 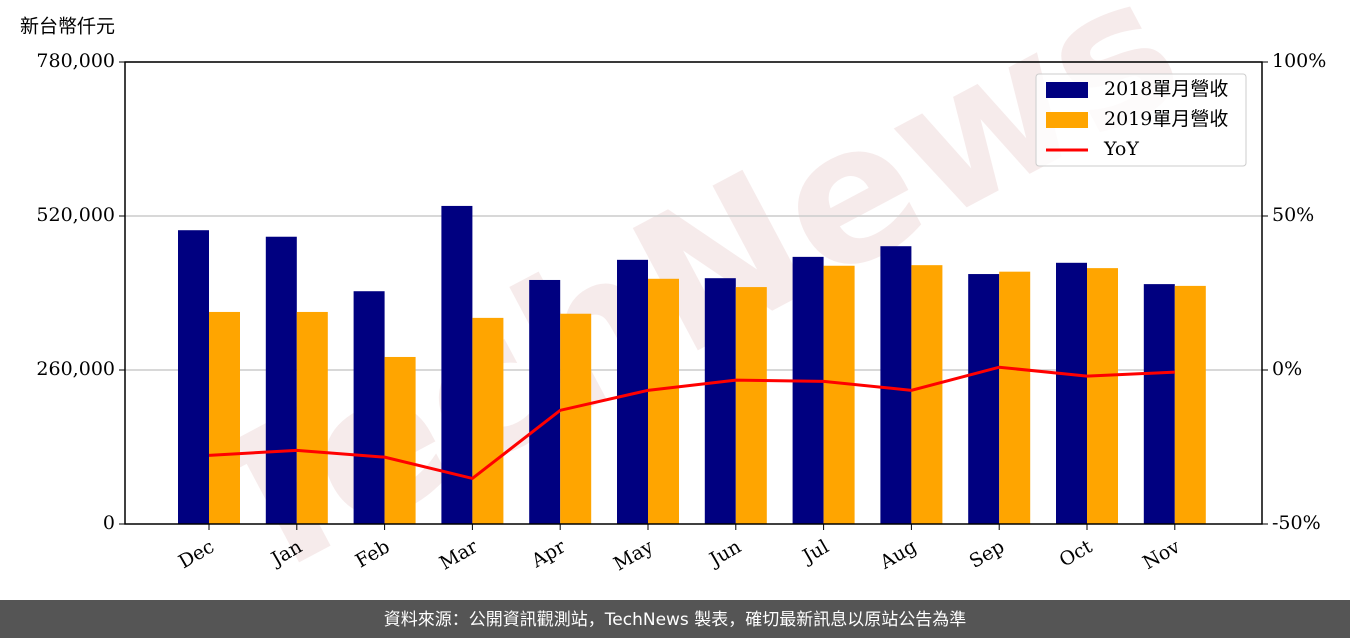 I want to click on y-tick-label: 260,000, so click(x=75, y=369).